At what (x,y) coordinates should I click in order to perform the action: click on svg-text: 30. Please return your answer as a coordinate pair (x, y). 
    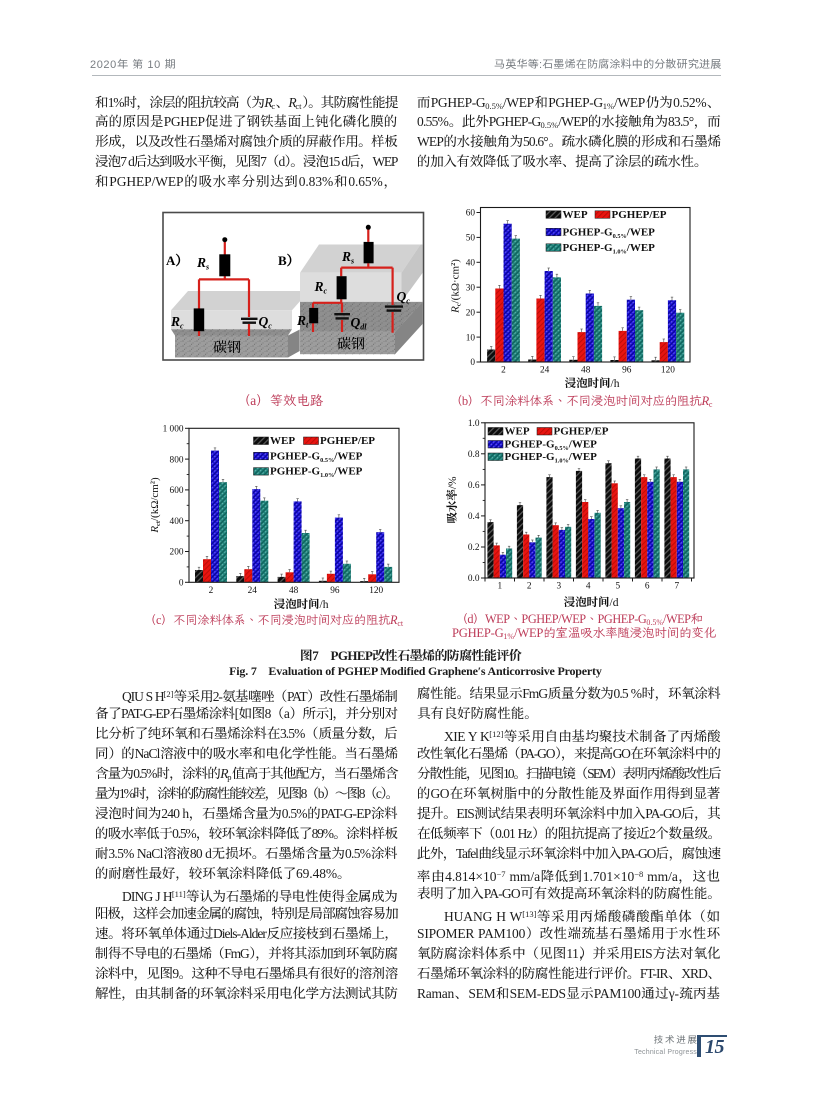
    Looking at the image, I should click on (471, 288).